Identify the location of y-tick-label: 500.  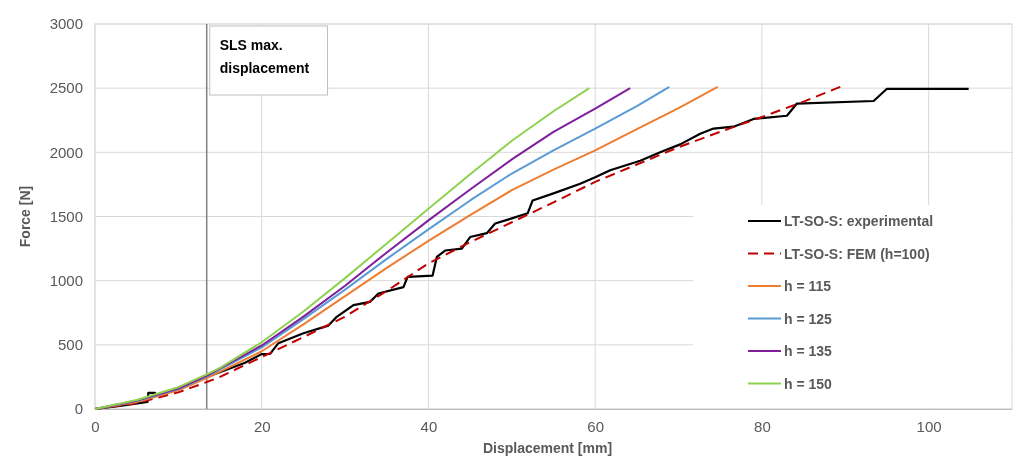
(70, 345).